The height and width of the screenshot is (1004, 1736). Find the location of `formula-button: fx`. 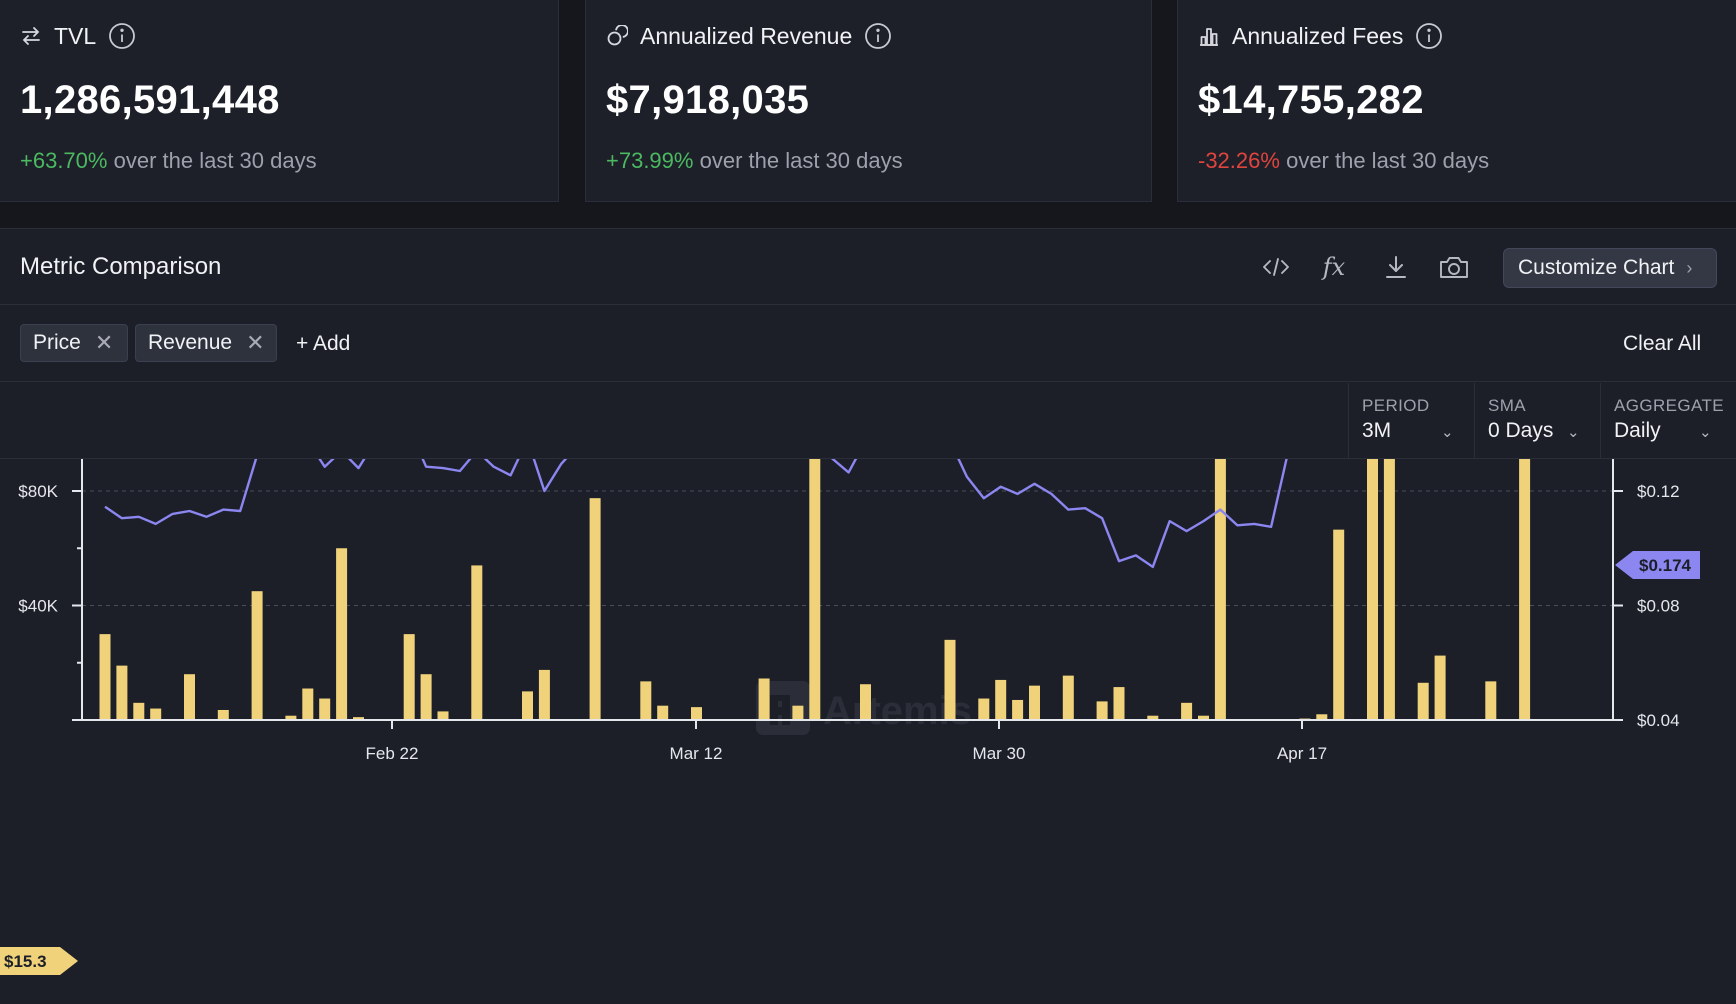

formula-button: fx is located at coordinates (1334, 267).